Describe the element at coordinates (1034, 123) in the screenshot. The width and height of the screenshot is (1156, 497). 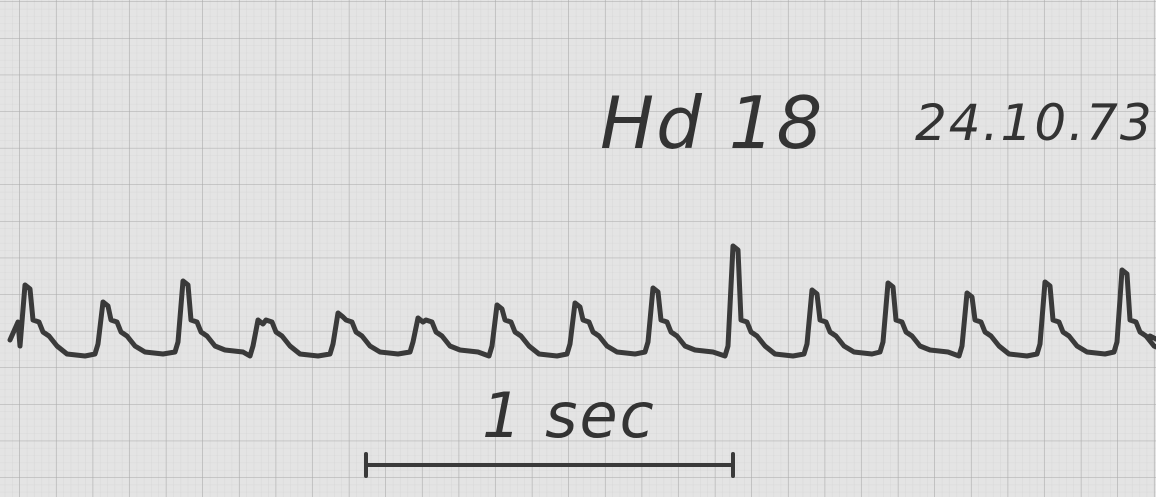
I see `recording-date: 24.10.73` at that location.